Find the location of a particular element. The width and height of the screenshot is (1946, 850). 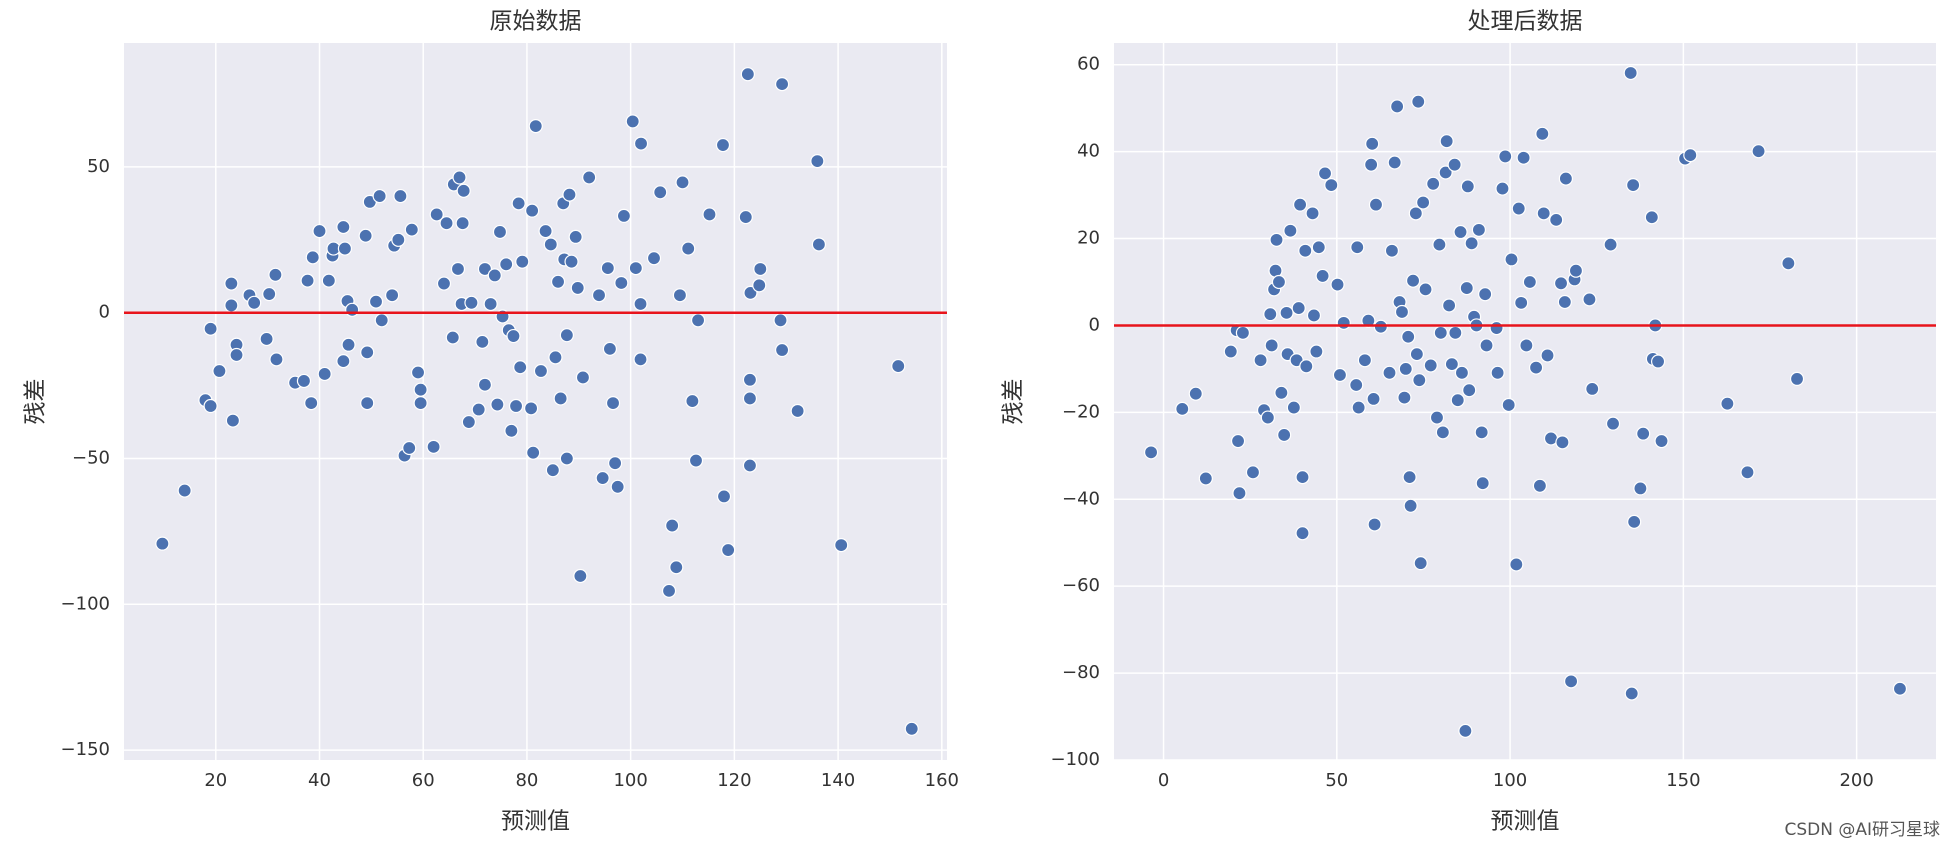

x-tick-label: 40 is located at coordinates (319, 780).